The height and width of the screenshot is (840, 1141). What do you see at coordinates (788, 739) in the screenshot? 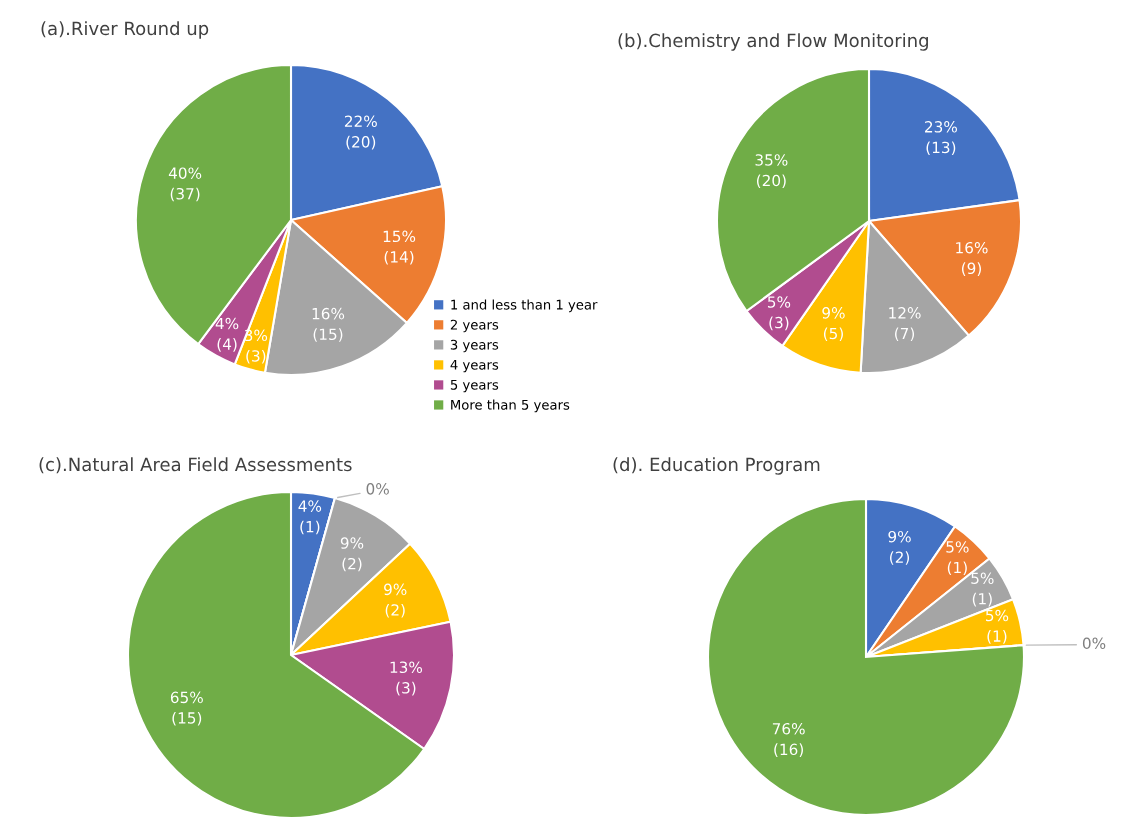
I see `data-label: 76% (16)` at bounding box center [788, 739].